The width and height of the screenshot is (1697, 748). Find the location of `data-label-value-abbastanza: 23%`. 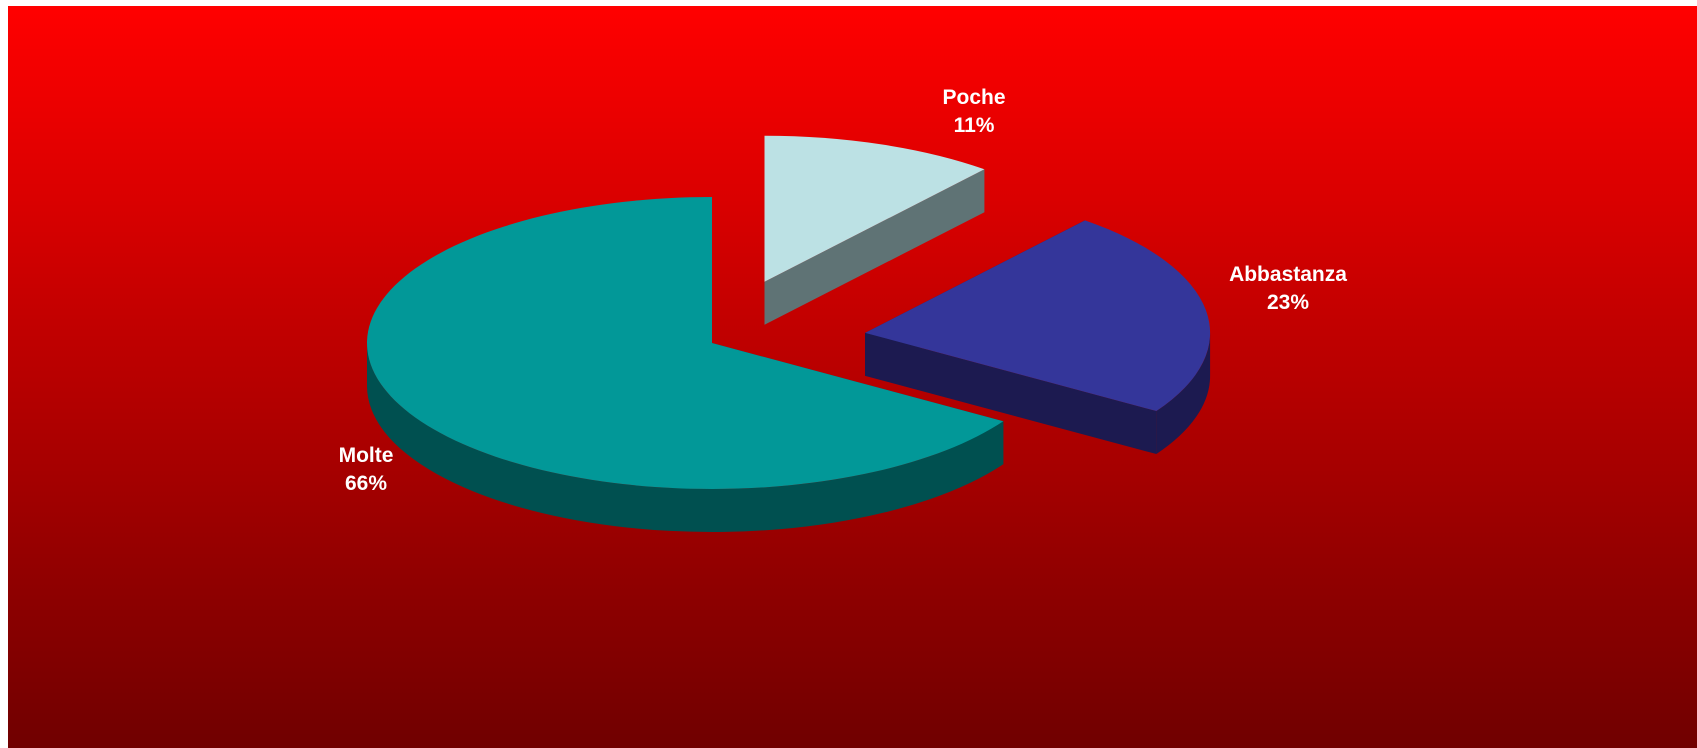

data-label-value-abbastanza: 23% is located at coordinates (1288, 302).